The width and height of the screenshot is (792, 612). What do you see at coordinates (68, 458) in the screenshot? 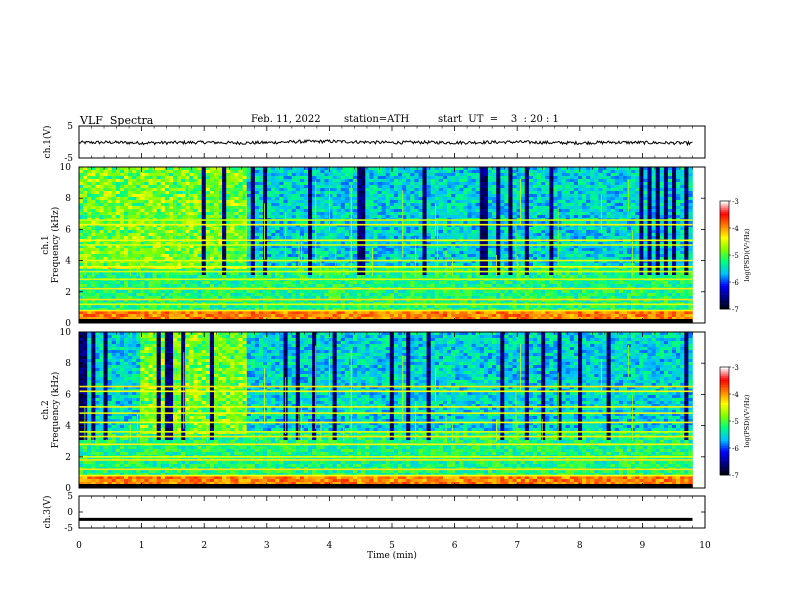
I see `s2-ytick-label: 2` at bounding box center [68, 458].